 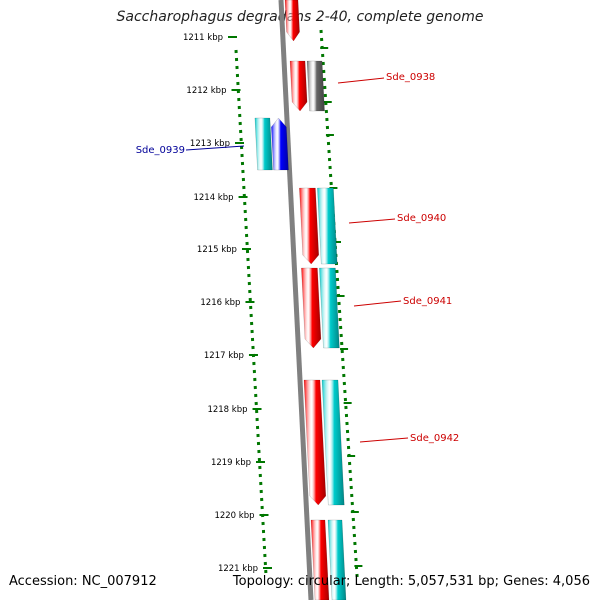 What do you see at coordinates (434, 438) in the screenshot?
I see `gene-label: Sde_0942` at bounding box center [434, 438].